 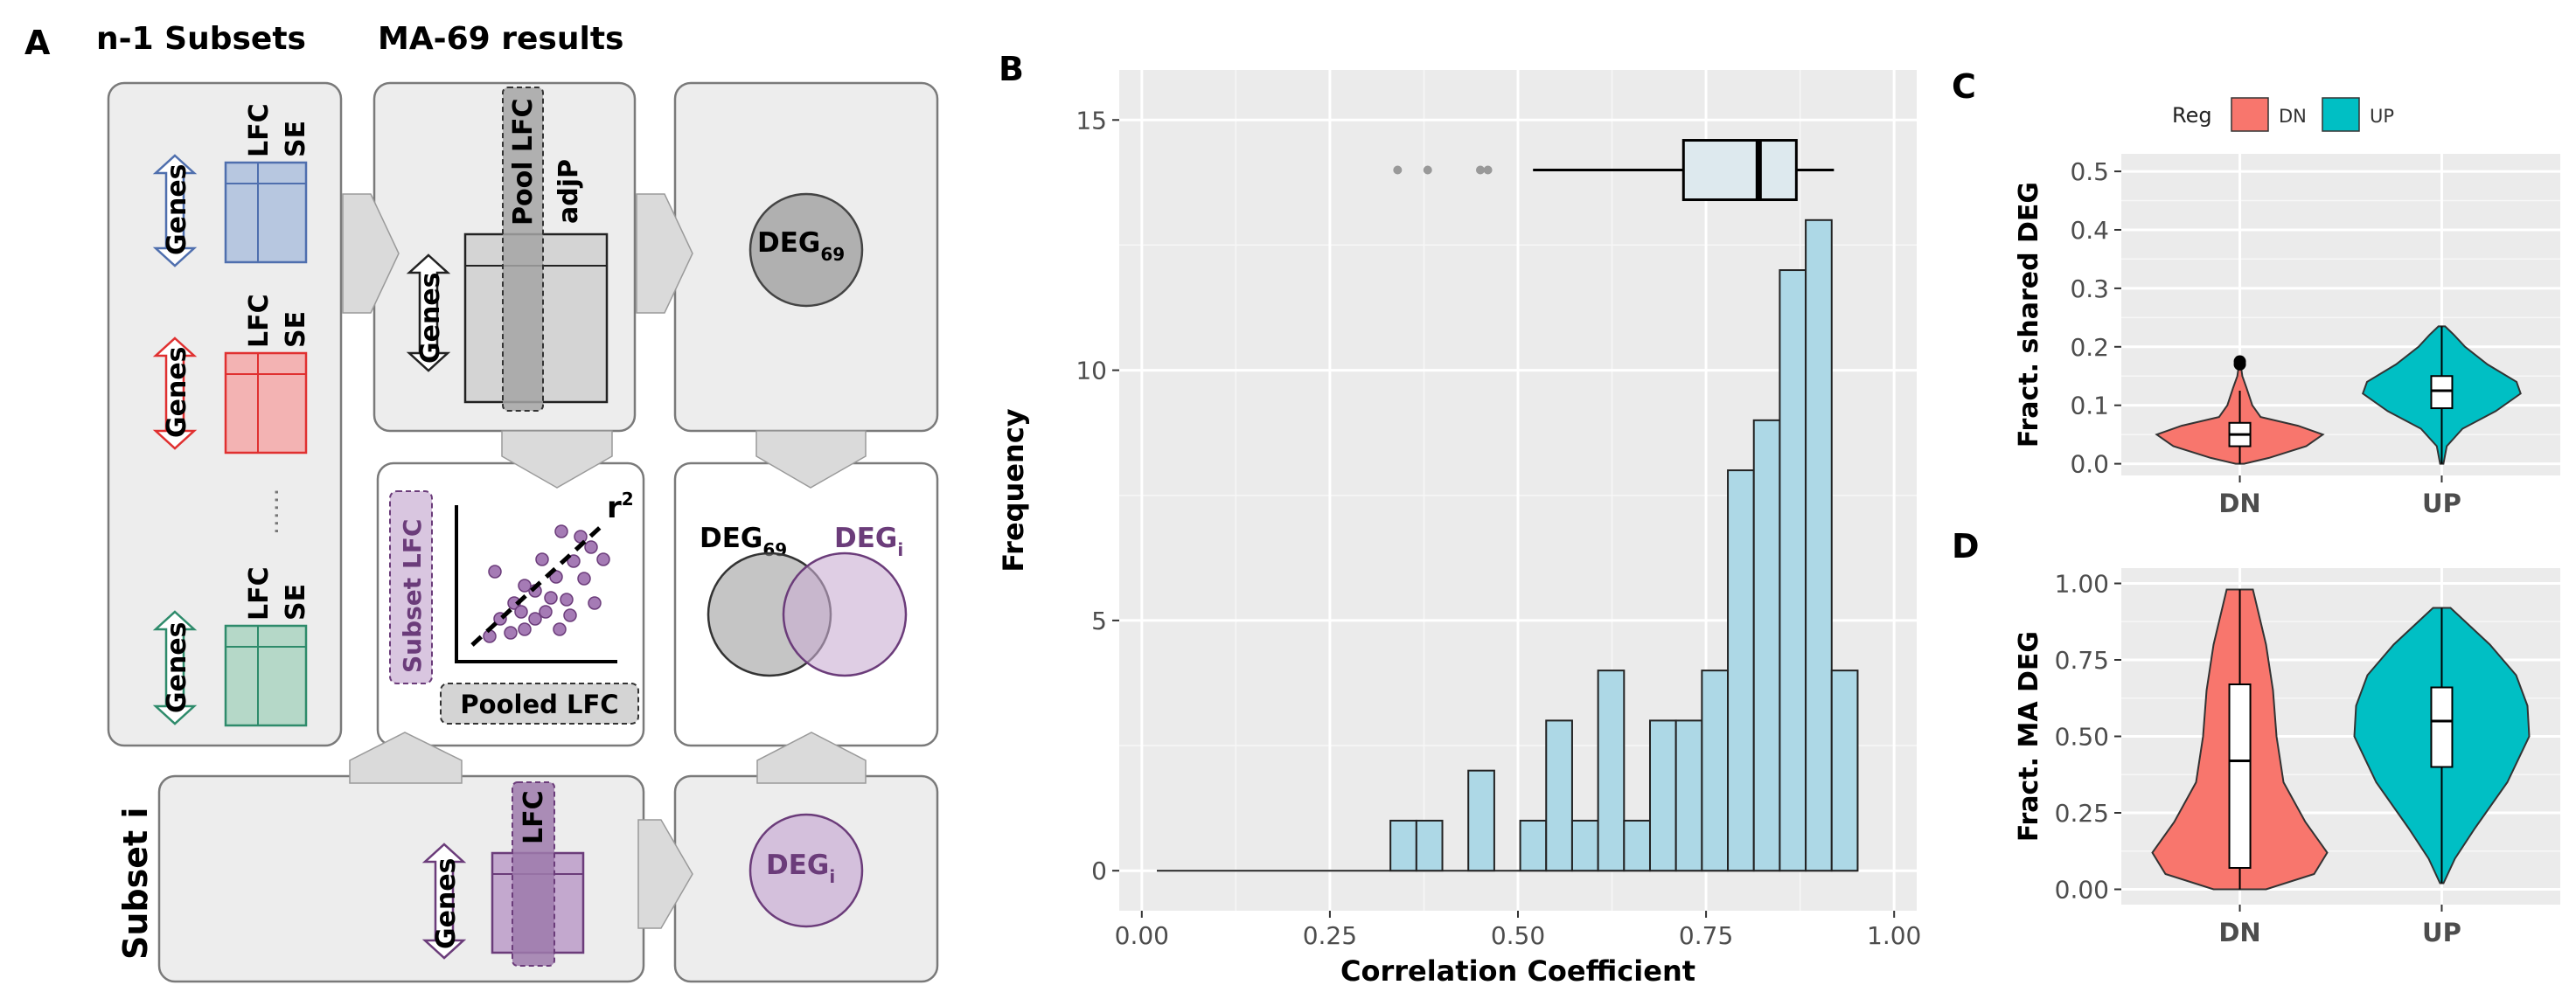 What do you see at coordinates (2293, 116) in the screenshot?
I see `legend-label-dn: DN` at bounding box center [2293, 116].